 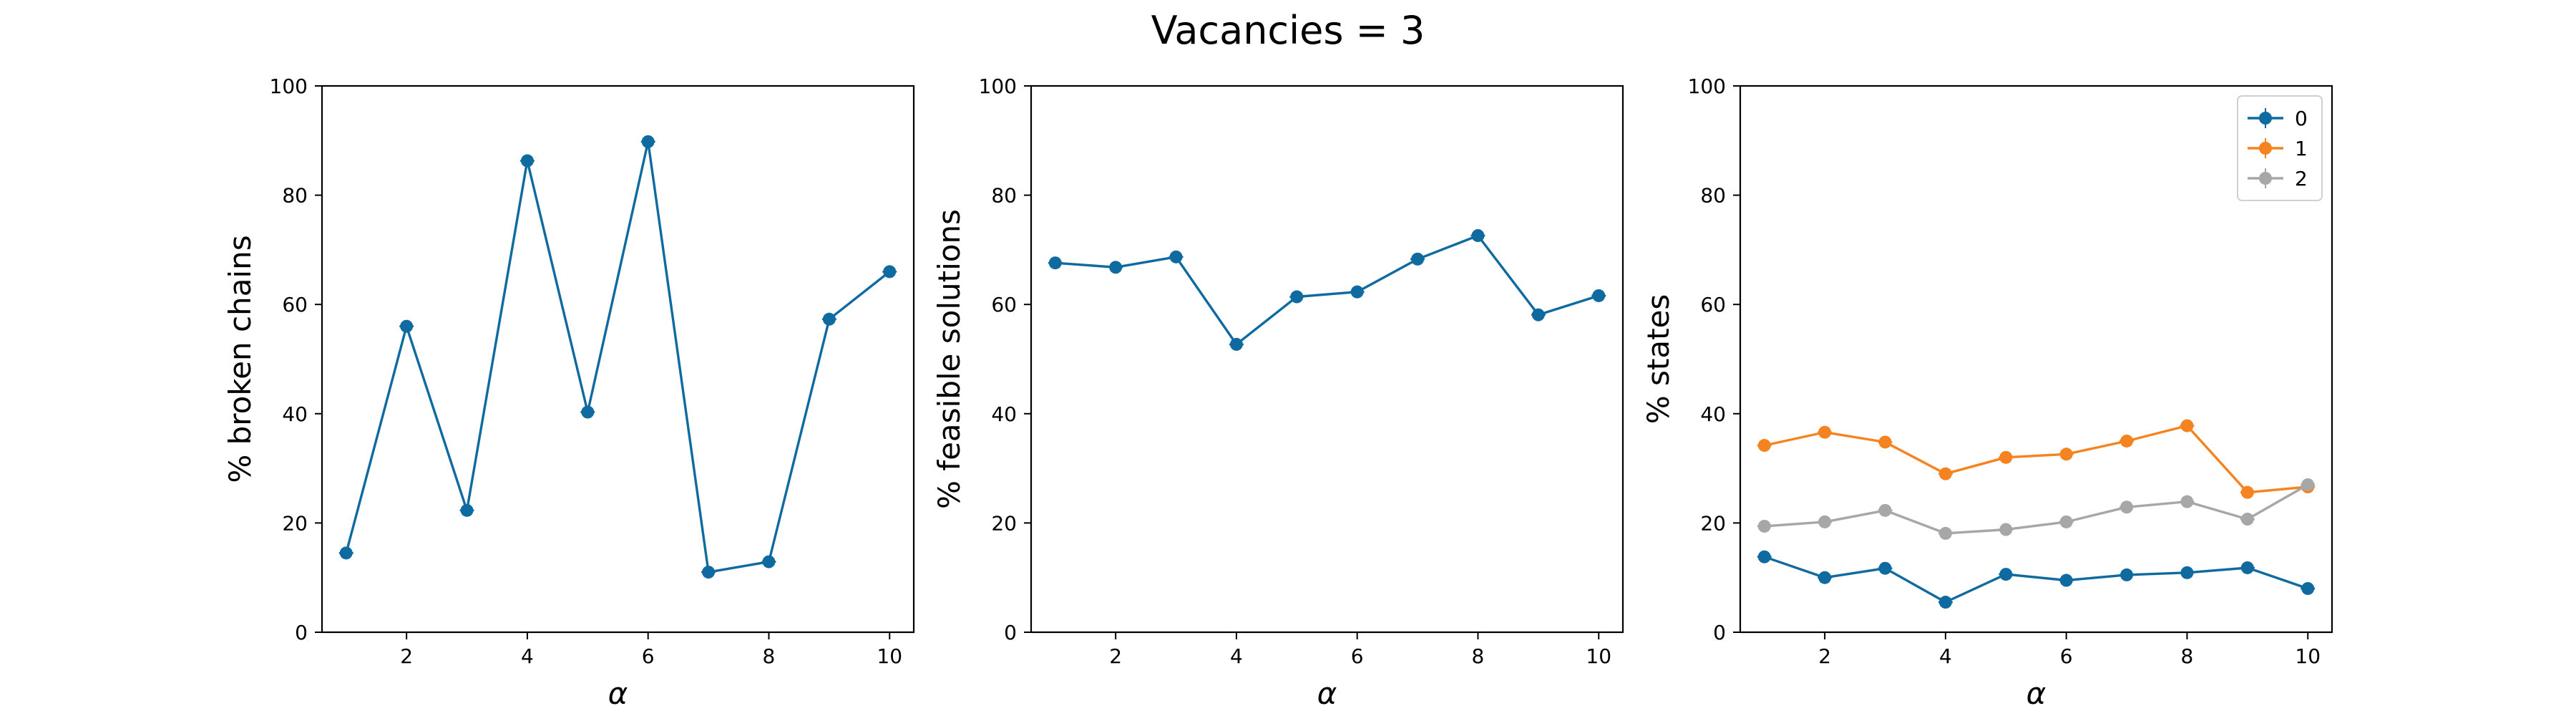 I want to click on legend-label: 0, so click(x=2301, y=118).